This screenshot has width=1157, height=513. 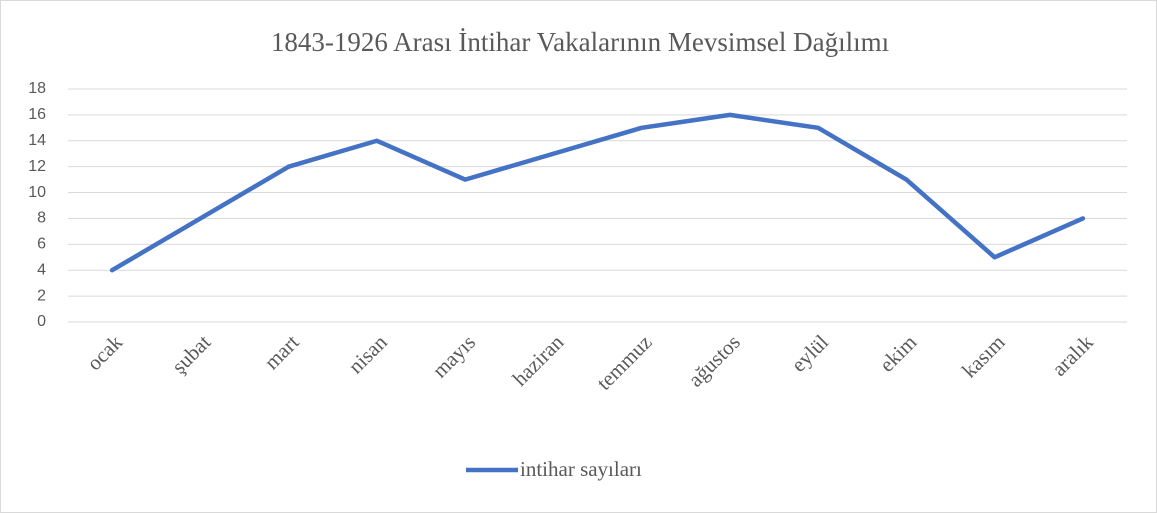 What do you see at coordinates (37, 88) in the screenshot?
I see `y-tick-label: 18` at bounding box center [37, 88].